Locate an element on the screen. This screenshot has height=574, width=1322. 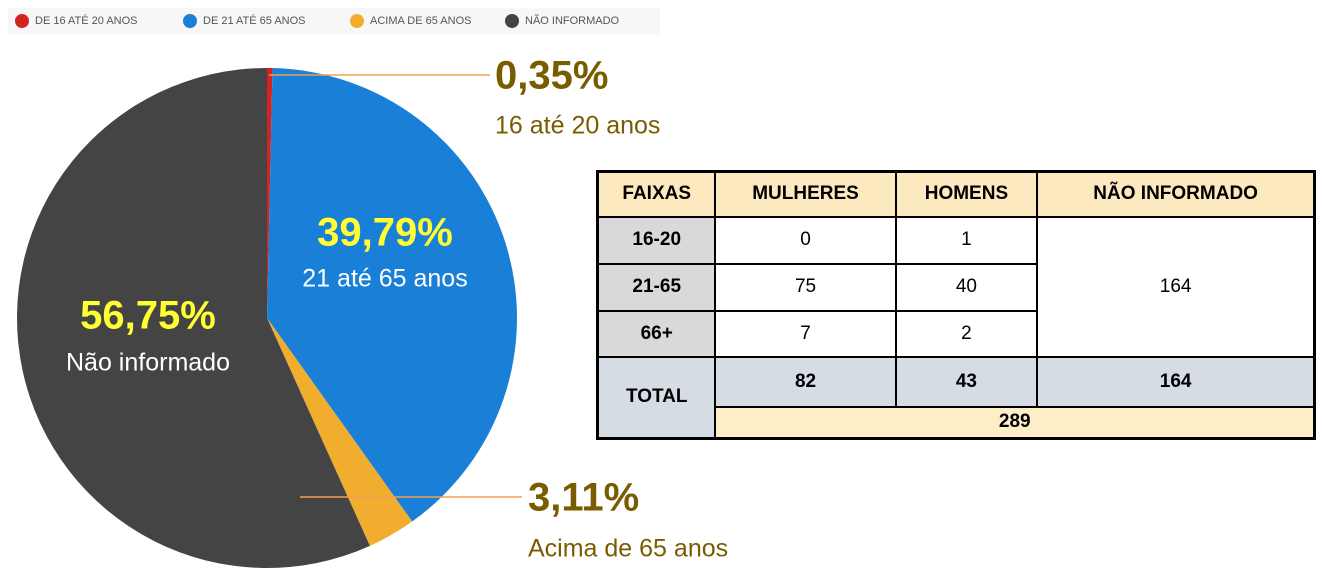
legend-label: DE 21 ATÉ 65 ANOS is located at coordinates (254, 20).